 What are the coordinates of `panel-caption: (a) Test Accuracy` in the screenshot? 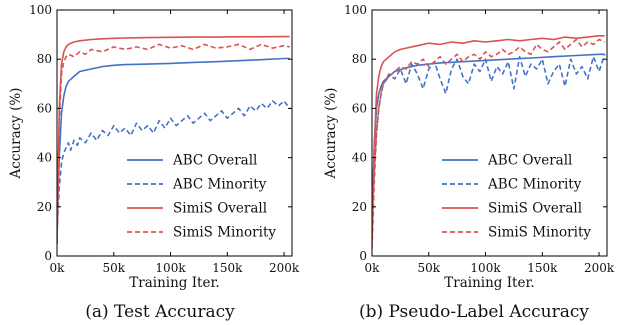 It's located at (160, 312).